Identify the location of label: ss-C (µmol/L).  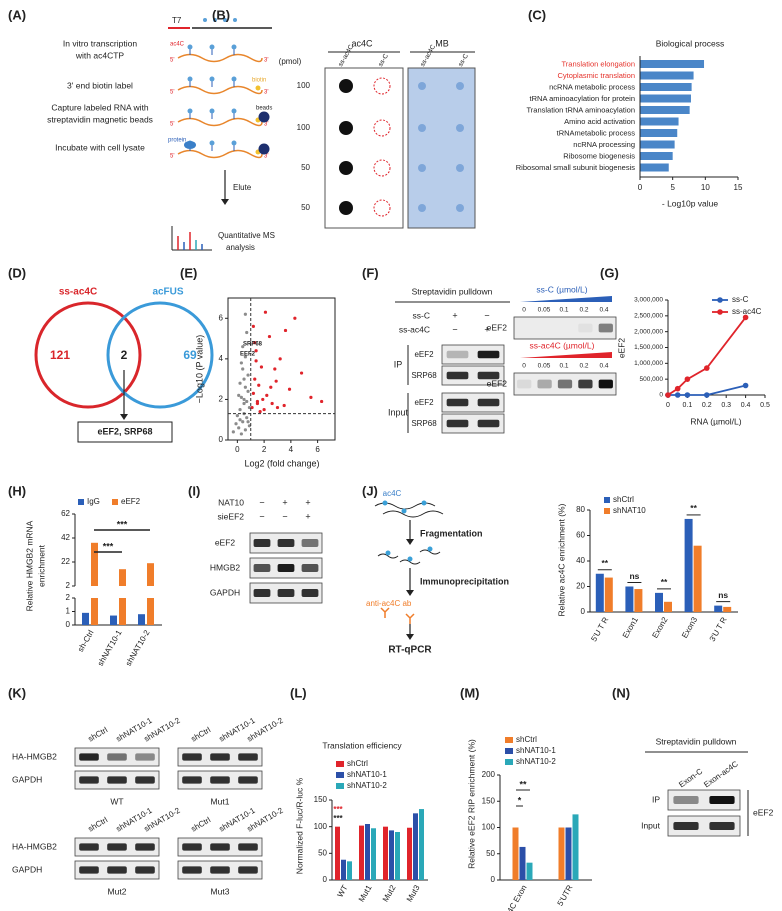
(561, 289).